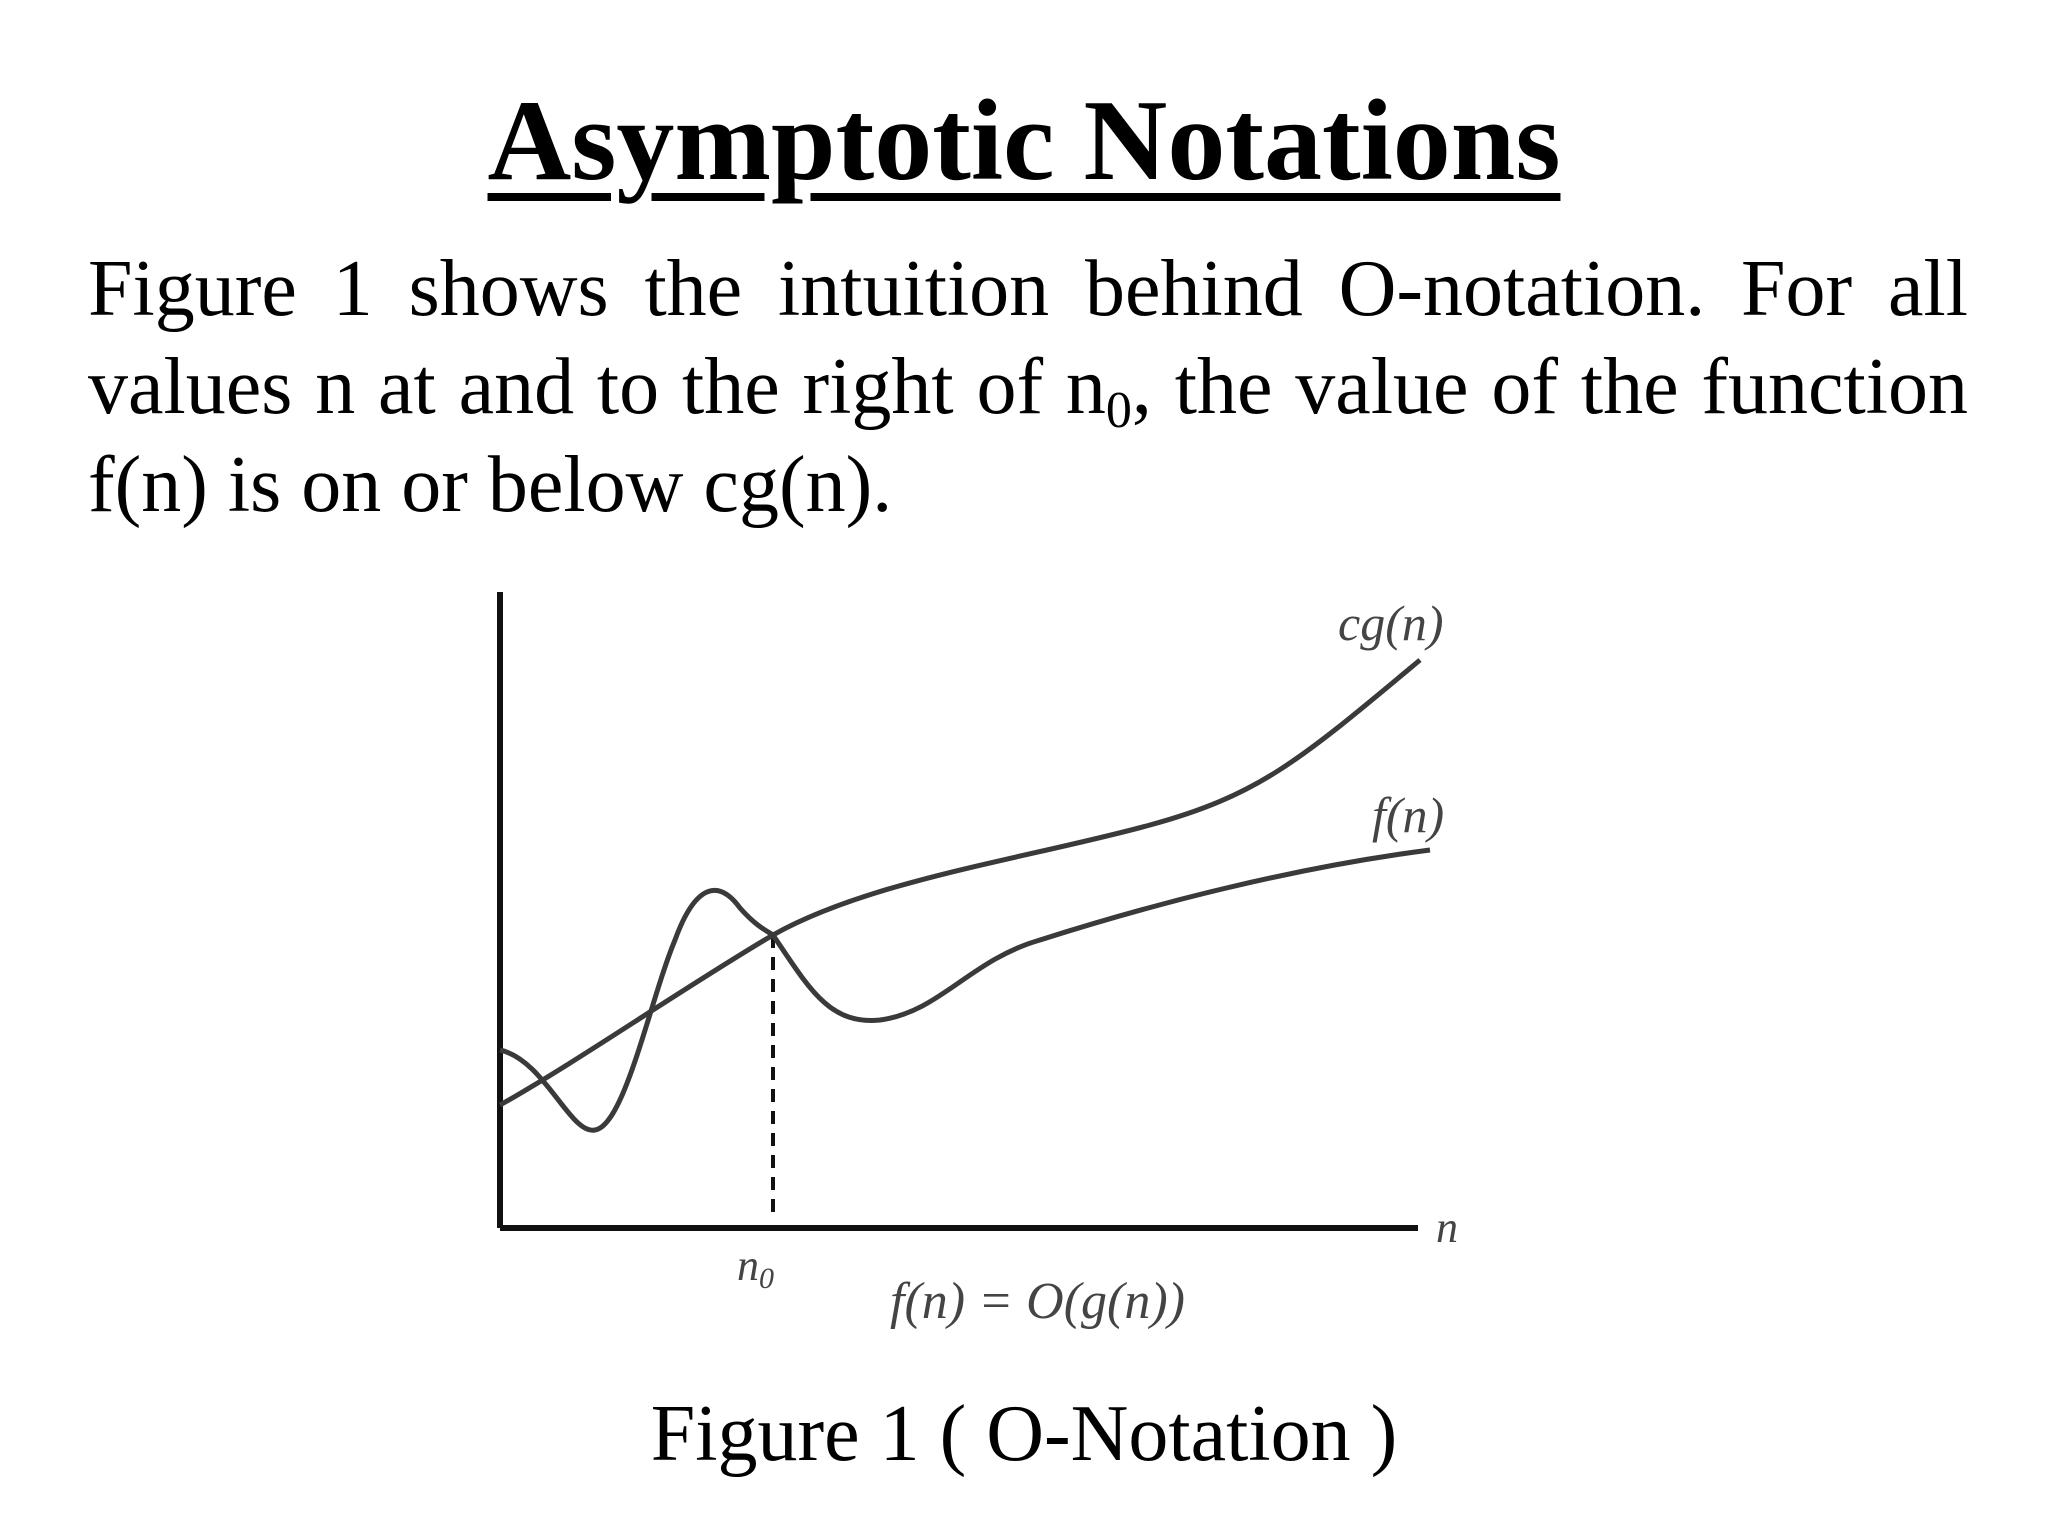  What do you see at coordinates (1024, 141) in the screenshot?
I see `slide-title: Asymptotic Notations` at bounding box center [1024, 141].